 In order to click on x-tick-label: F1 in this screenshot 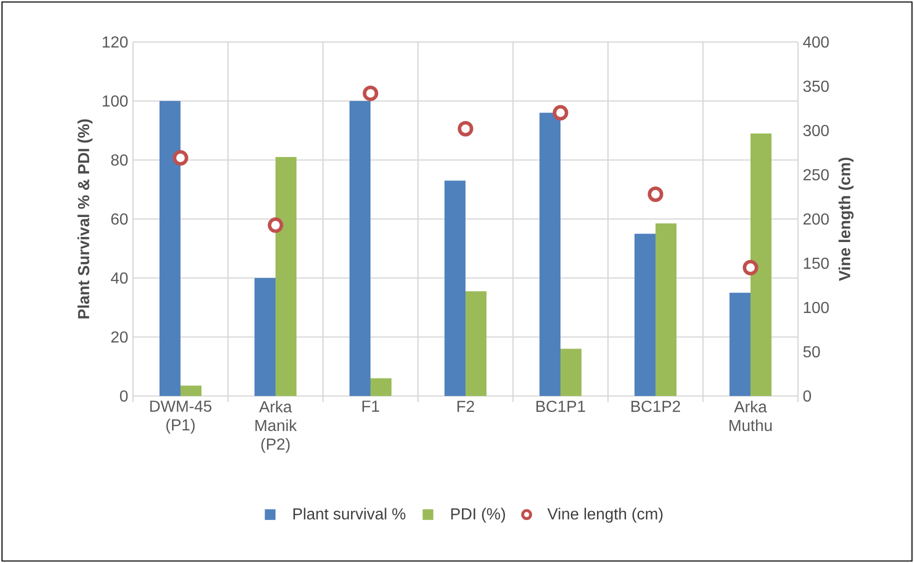, I will do `click(371, 406)`.